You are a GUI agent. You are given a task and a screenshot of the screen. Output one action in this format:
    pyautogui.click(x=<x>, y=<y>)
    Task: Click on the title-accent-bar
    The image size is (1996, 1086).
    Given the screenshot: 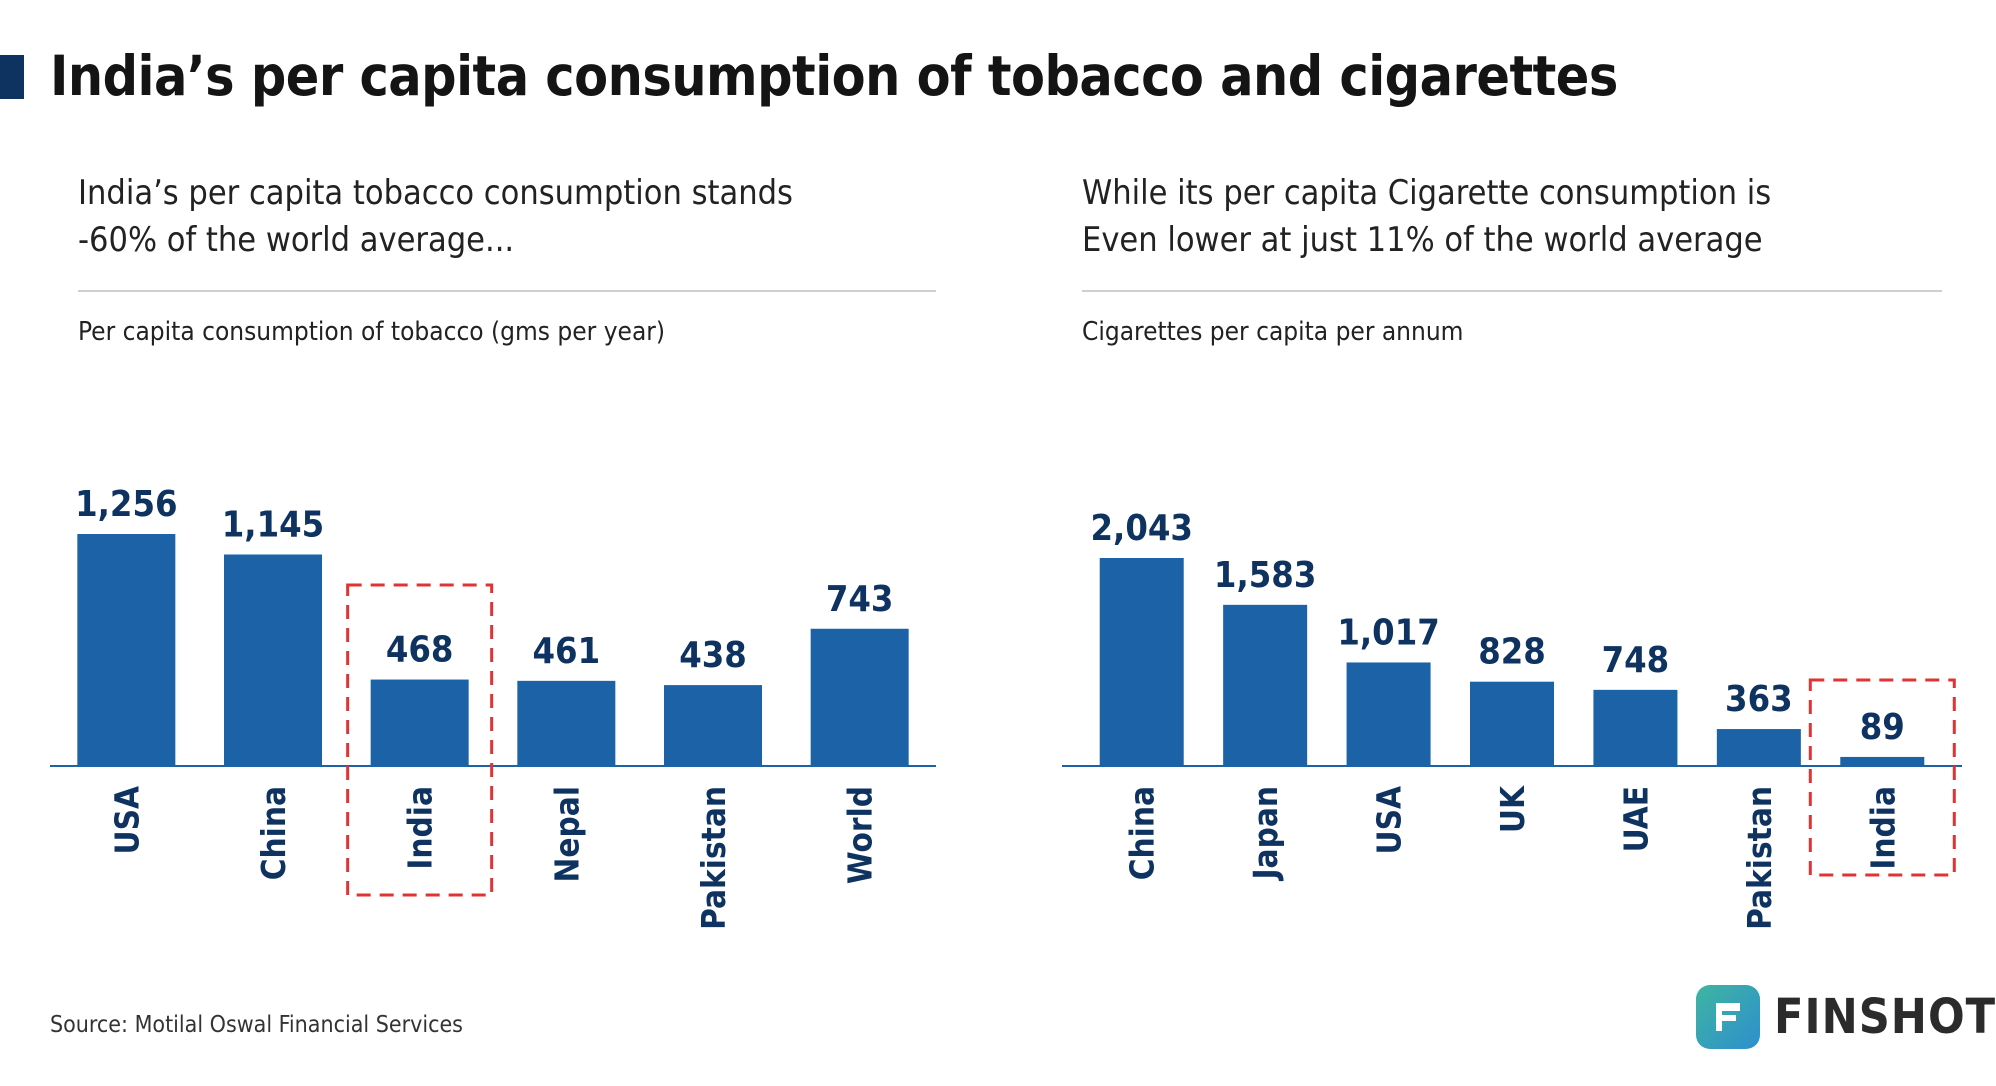 What is the action you would take?
    pyautogui.click(x=12, y=77)
    